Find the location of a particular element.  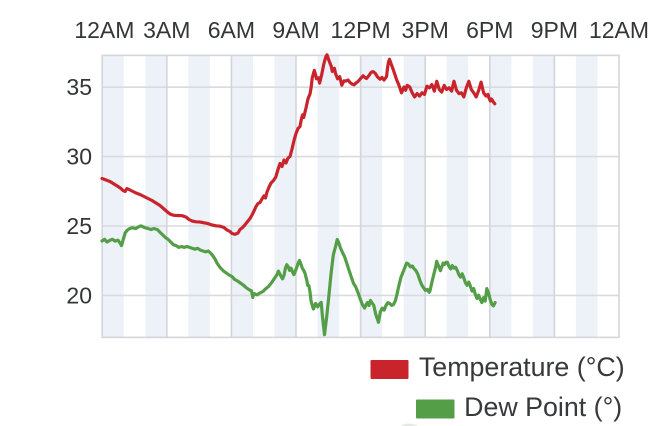

svg-text: 3PM is located at coordinates (425, 30).